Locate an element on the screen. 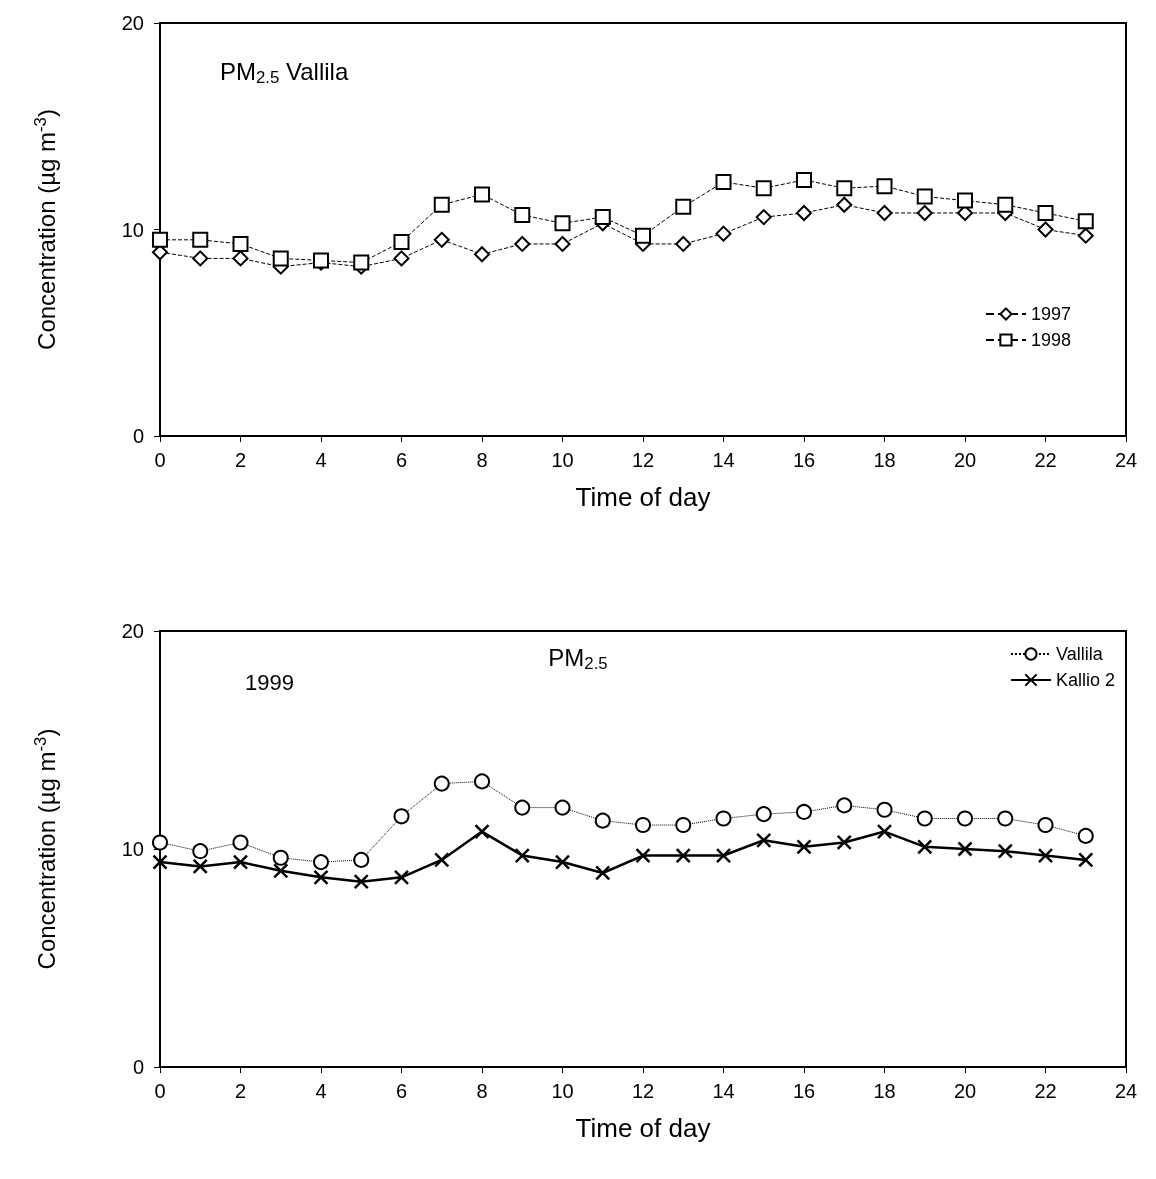 This screenshot has height=1179, width=1156. legend-label: Vallila is located at coordinates (1079, 654).